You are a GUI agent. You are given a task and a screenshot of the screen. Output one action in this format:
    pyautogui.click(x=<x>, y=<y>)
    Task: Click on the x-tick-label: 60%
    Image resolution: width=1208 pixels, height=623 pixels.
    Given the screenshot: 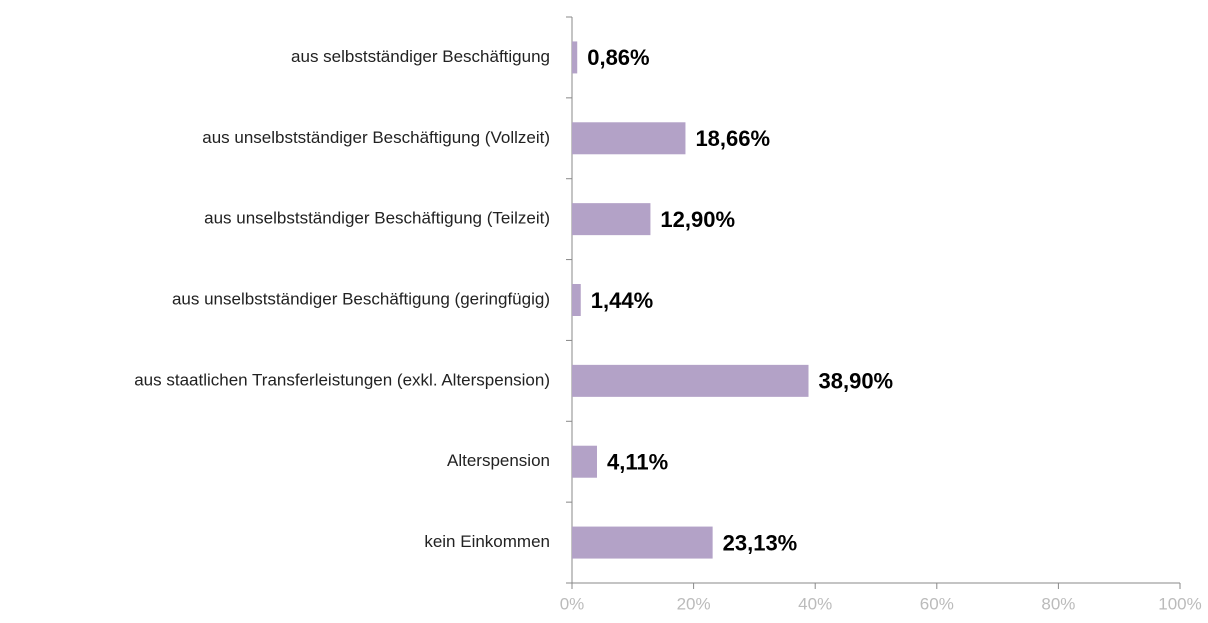 What is the action you would take?
    pyautogui.click(x=937, y=603)
    